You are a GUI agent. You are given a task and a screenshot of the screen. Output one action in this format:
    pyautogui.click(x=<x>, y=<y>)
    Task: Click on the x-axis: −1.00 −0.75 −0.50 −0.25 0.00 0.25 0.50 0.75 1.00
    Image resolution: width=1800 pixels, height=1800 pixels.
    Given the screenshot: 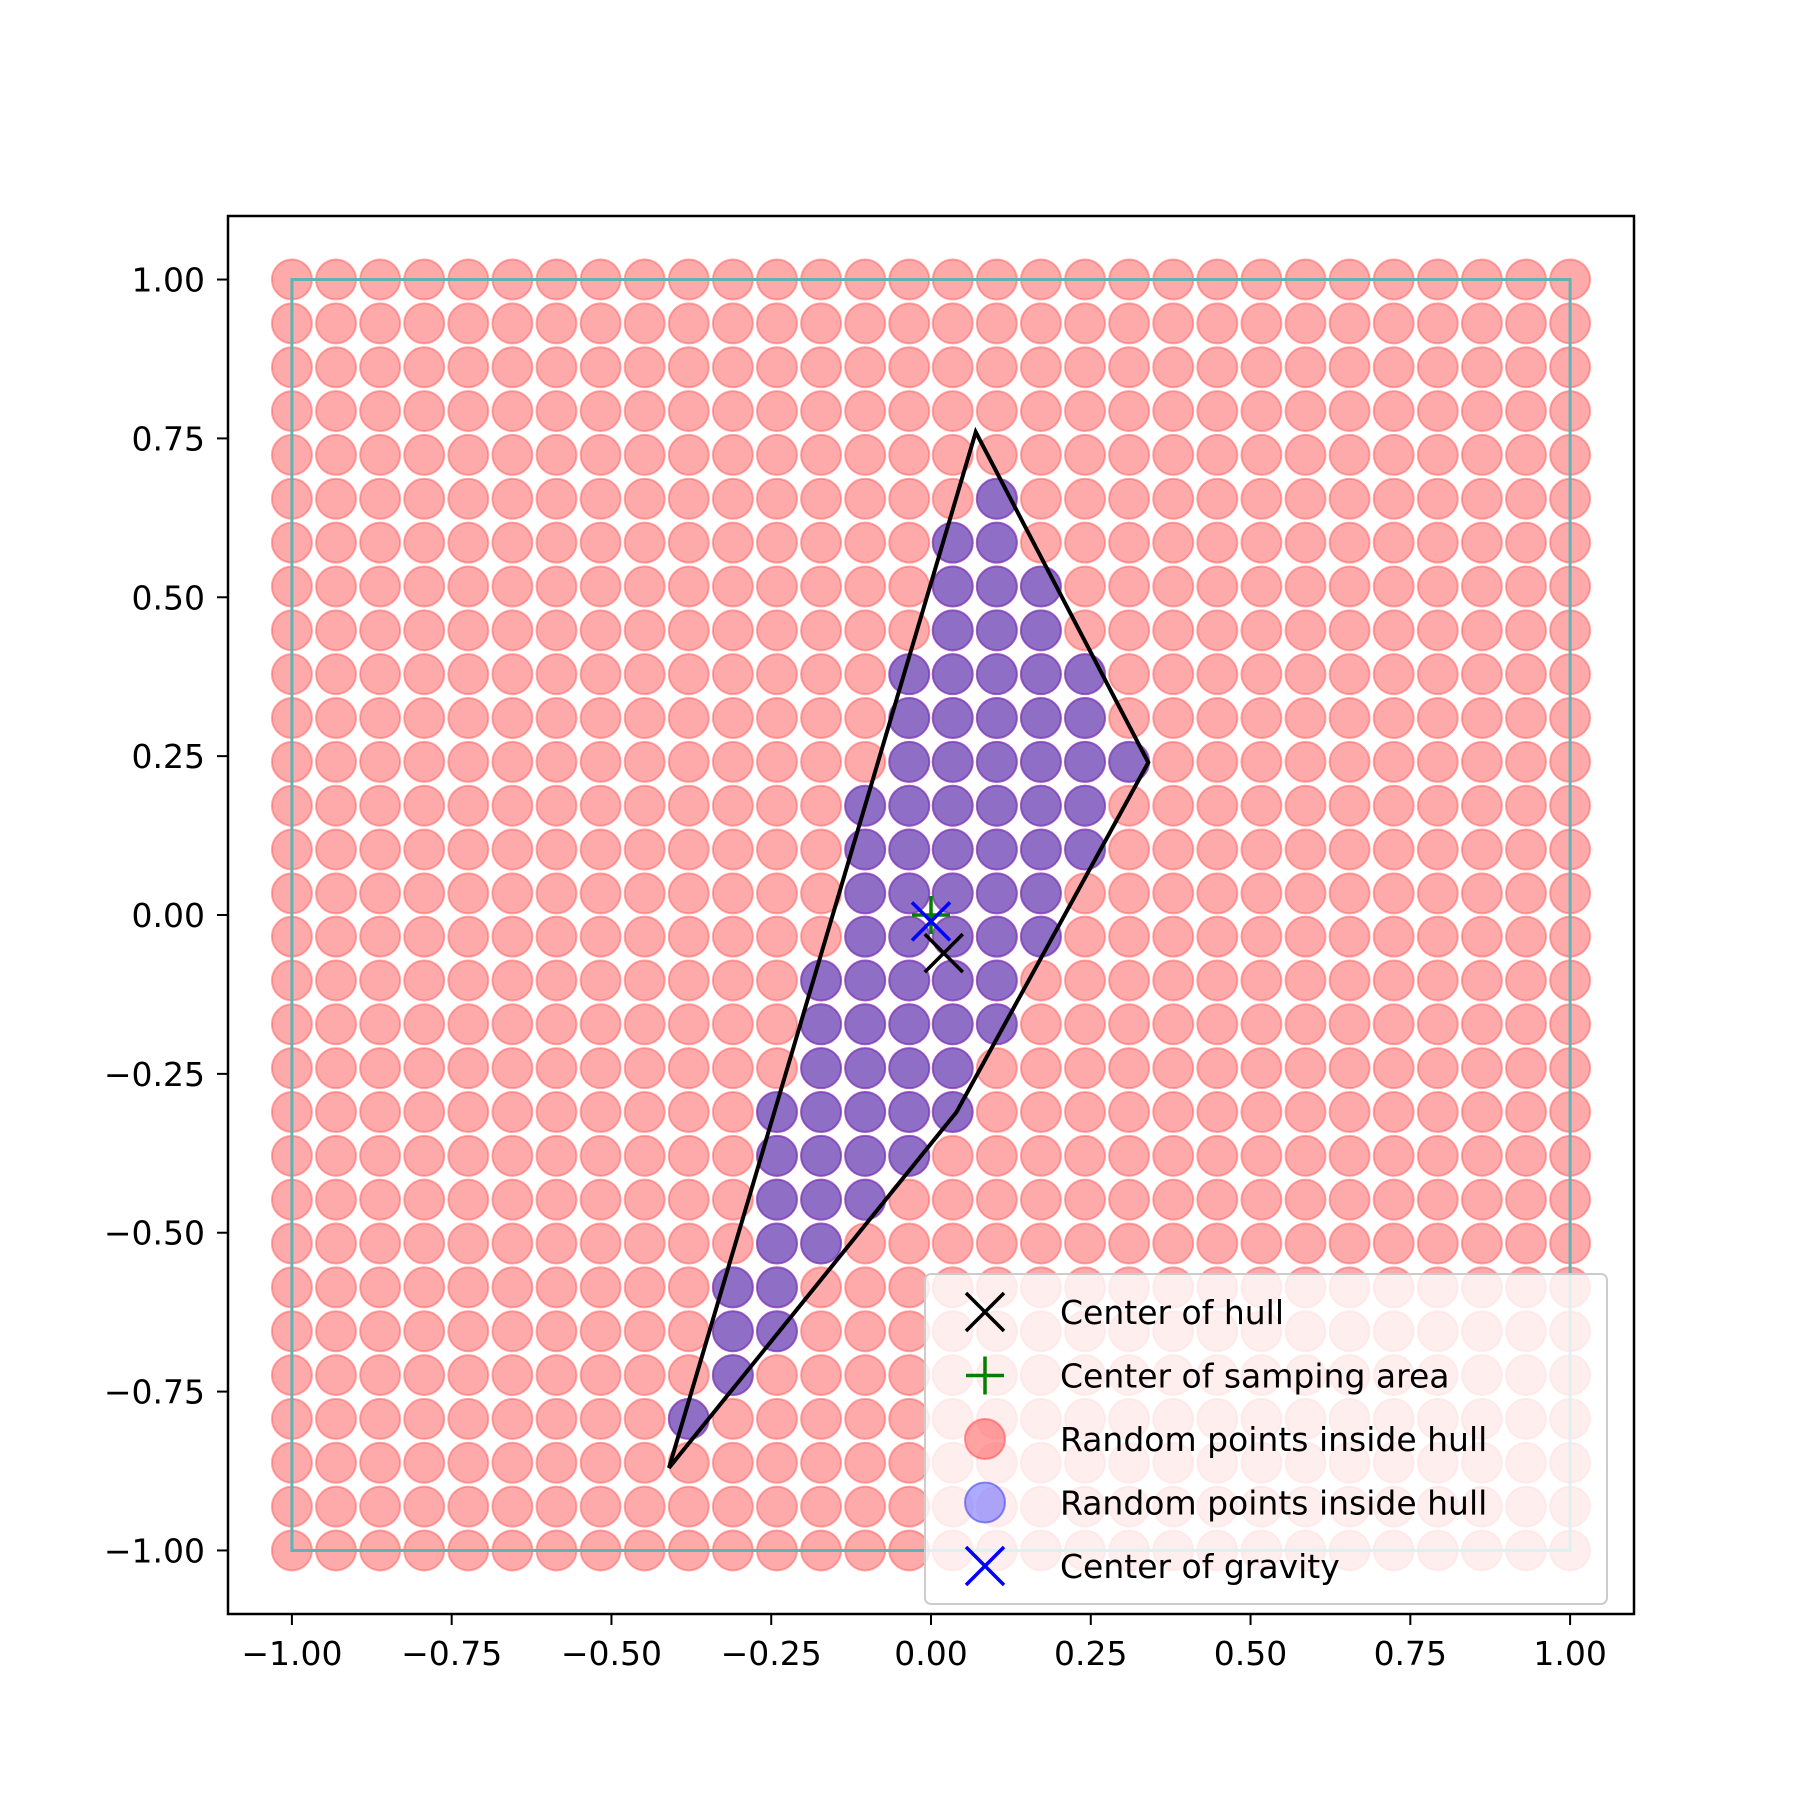 What is the action you would take?
    pyautogui.click(x=924, y=1643)
    